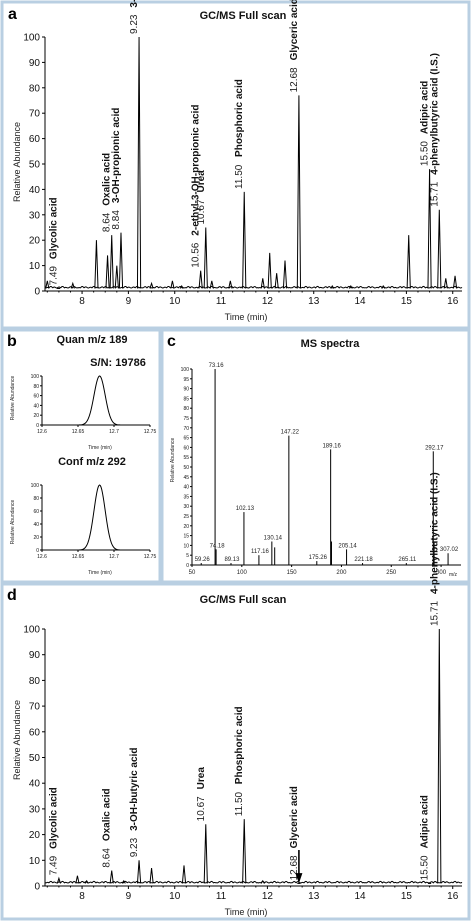 The width and height of the screenshot is (472, 922). What do you see at coordinates (12, 595) in the screenshot?
I see `panel-d-letter: d` at bounding box center [12, 595].